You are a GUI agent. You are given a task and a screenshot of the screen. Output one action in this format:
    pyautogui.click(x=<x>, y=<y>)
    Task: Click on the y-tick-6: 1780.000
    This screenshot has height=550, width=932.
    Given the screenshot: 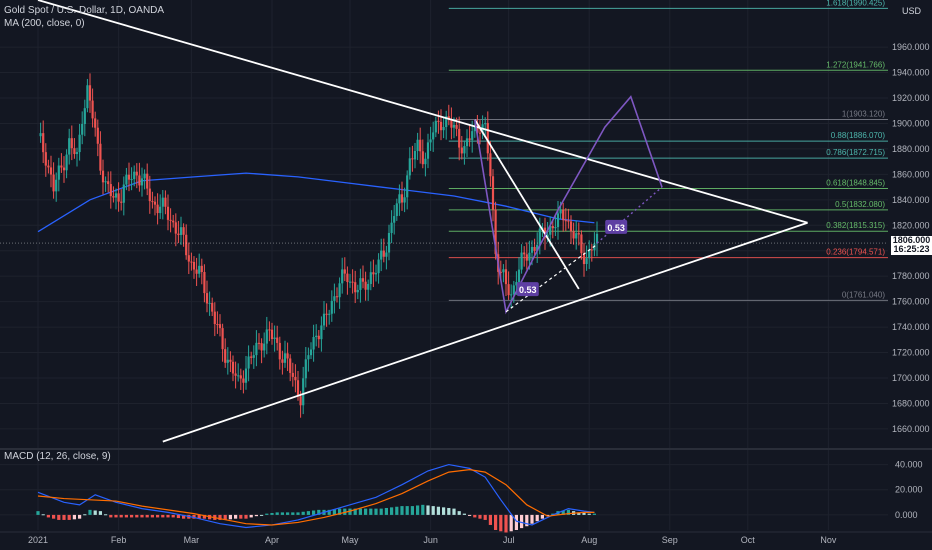 What is the action you would take?
    pyautogui.click(x=911, y=276)
    